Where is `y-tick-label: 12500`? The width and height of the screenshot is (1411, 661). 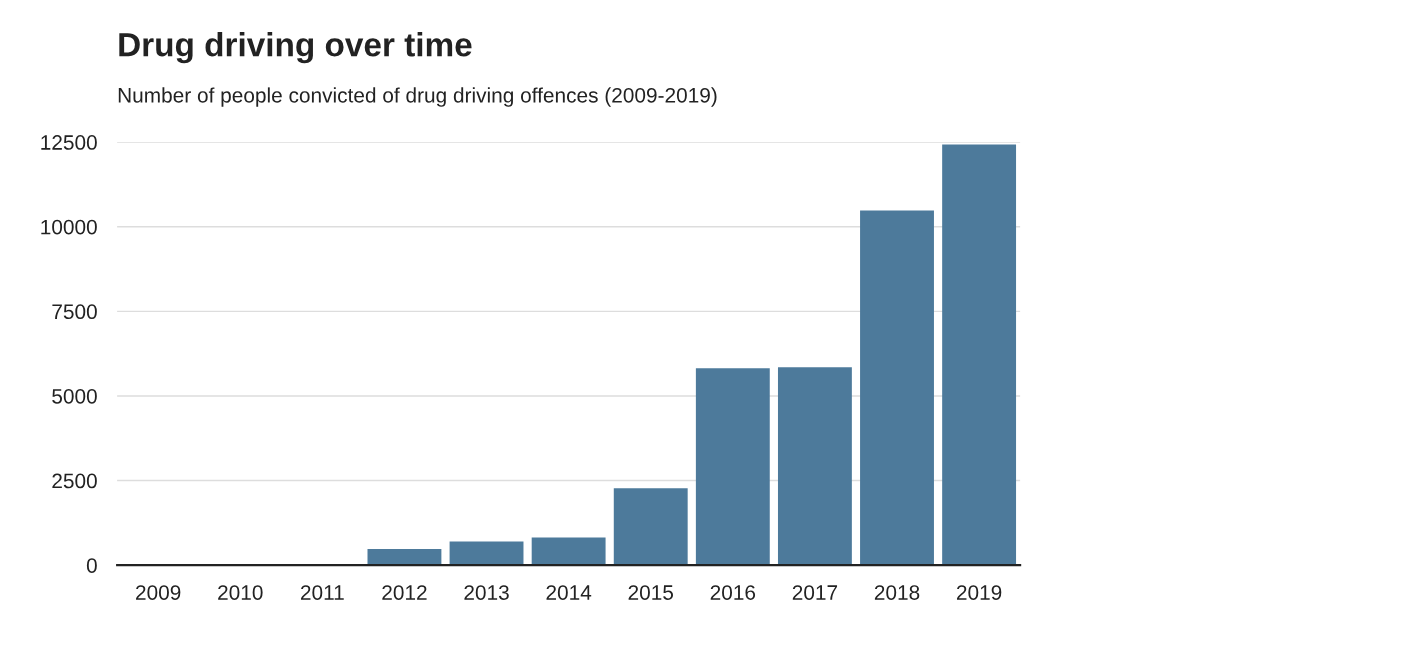 y-tick-label: 12500 is located at coordinates (69, 142).